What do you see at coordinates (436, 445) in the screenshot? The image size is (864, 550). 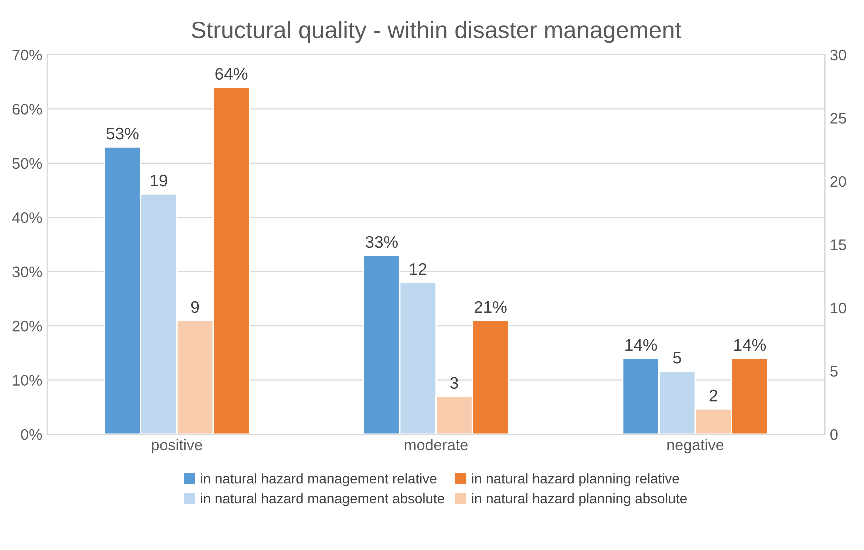 I see `x-tick-label: moderate` at bounding box center [436, 445].